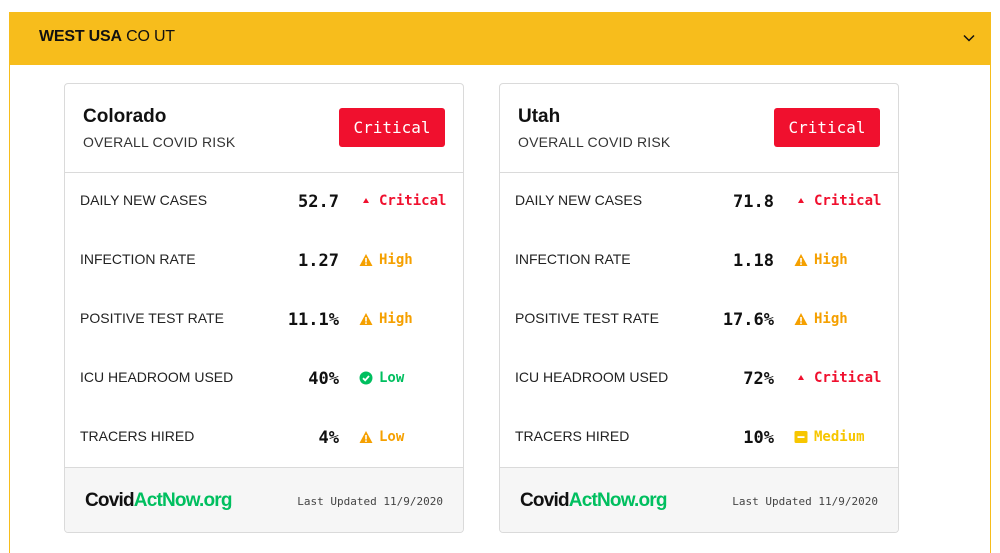  Describe the element at coordinates (318, 202) in the screenshot. I see `metric-value: 52.7` at that location.